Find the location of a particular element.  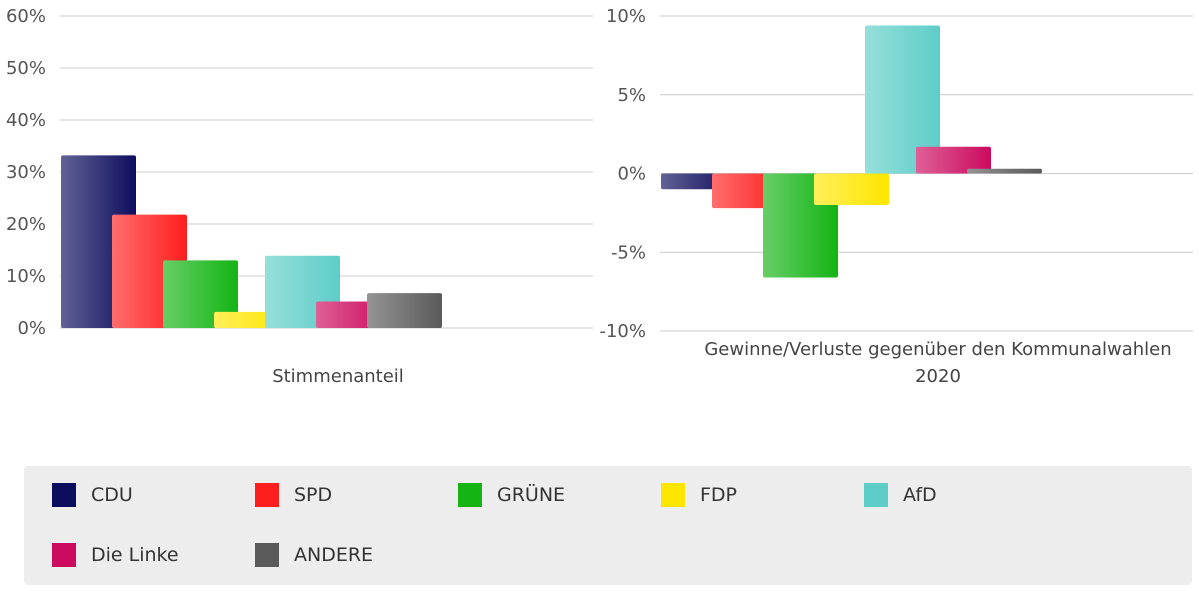

legend-label: Die Linke is located at coordinates (135, 555).